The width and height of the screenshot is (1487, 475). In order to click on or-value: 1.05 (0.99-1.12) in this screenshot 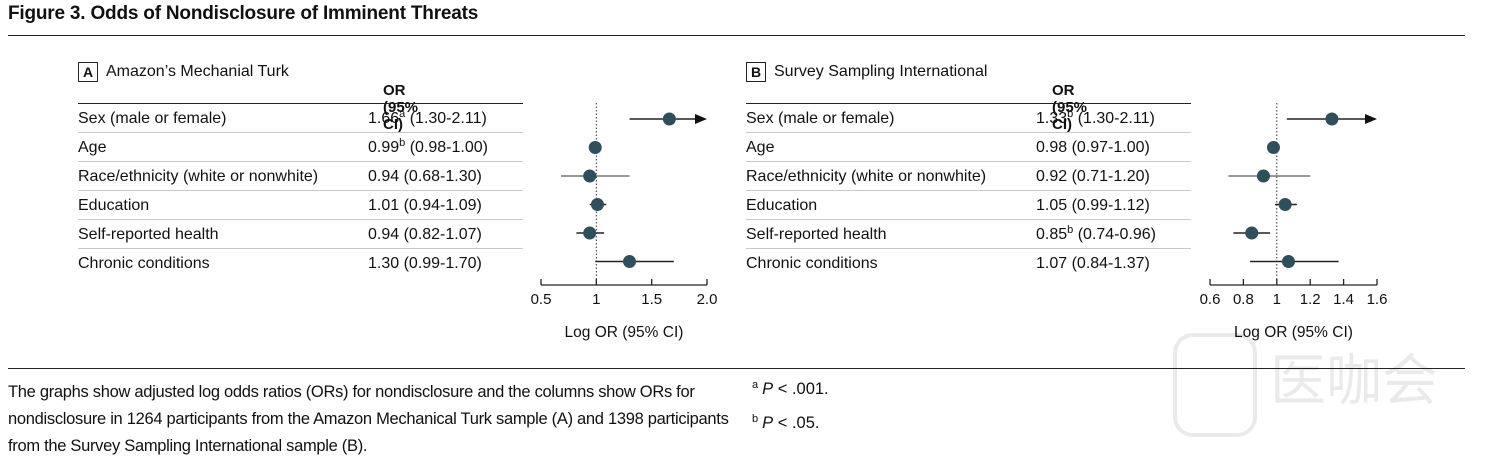, I will do `click(1093, 205)`.